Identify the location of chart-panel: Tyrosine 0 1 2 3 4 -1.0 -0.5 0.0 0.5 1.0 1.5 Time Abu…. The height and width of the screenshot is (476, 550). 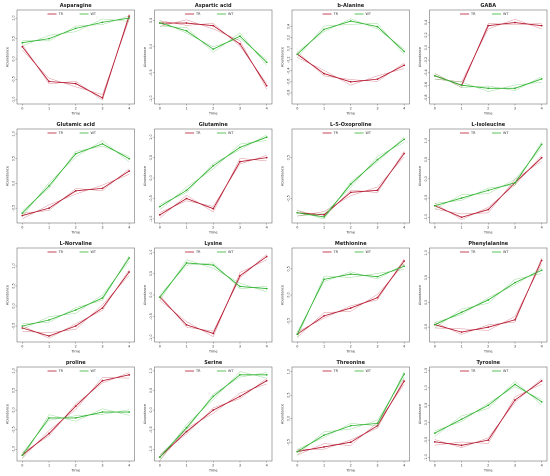
(483, 416).